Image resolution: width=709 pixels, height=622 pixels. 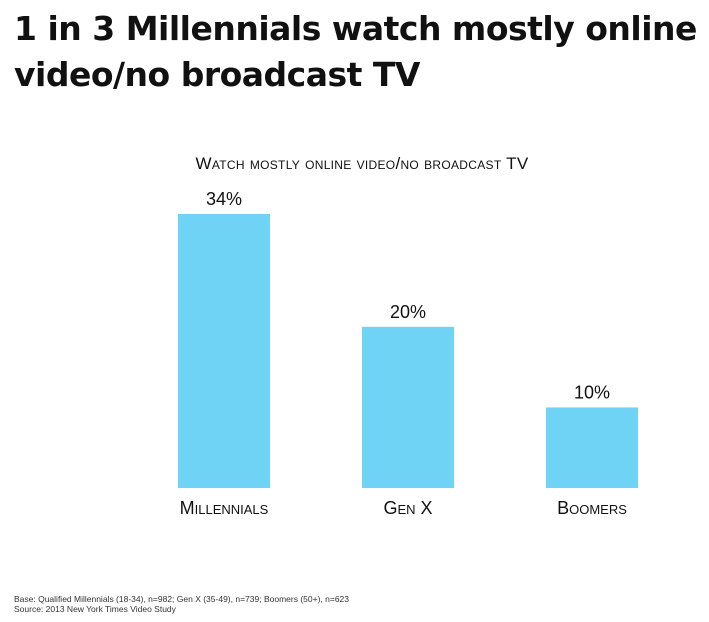 What do you see at coordinates (408, 407) in the screenshot?
I see `bar-gen-x` at bounding box center [408, 407].